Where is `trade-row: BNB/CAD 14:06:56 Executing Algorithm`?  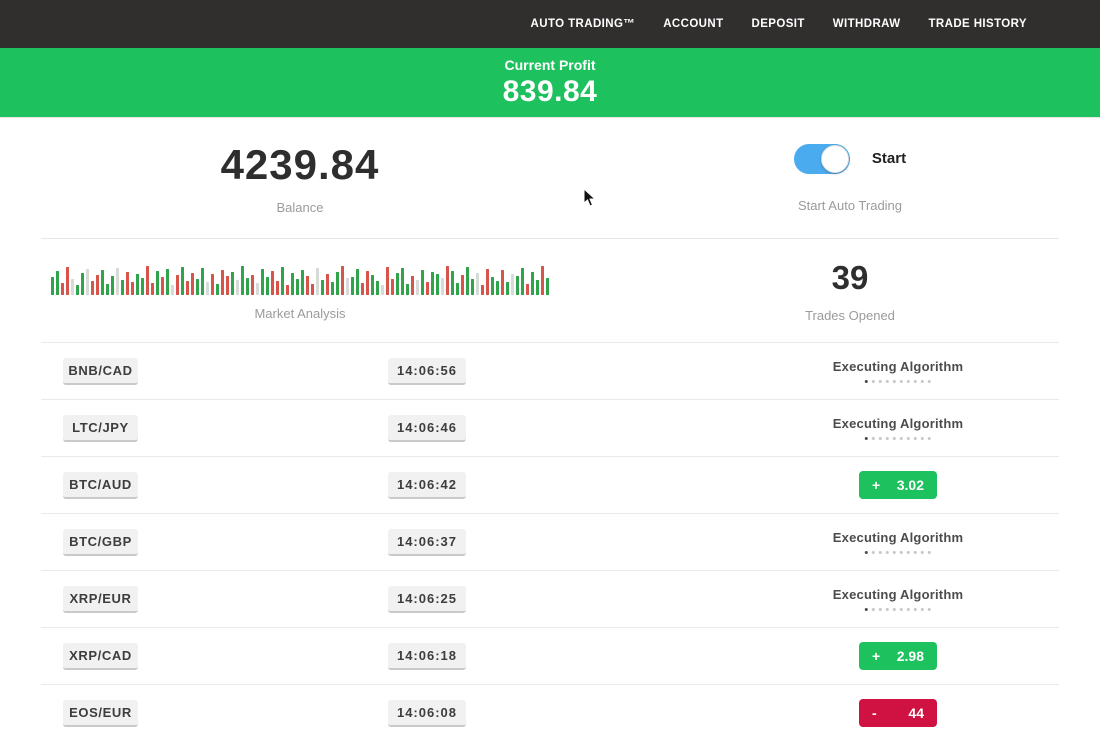
trade-row: BNB/CAD 14:06:56 Executing Algorithm is located at coordinates (550, 370).